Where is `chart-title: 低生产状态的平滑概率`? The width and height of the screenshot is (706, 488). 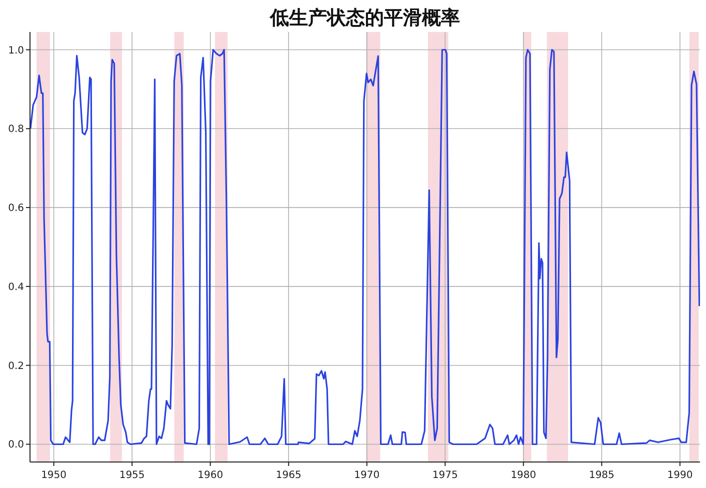 chart-title: 低生产状态的平滑概率 is located at coordinates (364, 18).